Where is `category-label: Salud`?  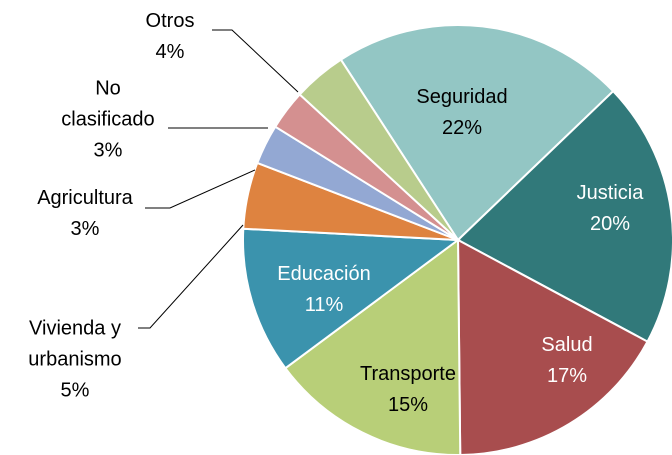
category-label: Salud is located at coordinates (567, 345).